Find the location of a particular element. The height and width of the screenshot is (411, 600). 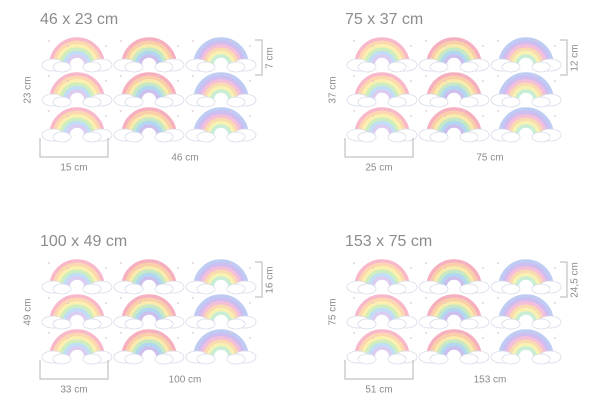

item-height-label: 7 cm is located at coordinates (270, 58).